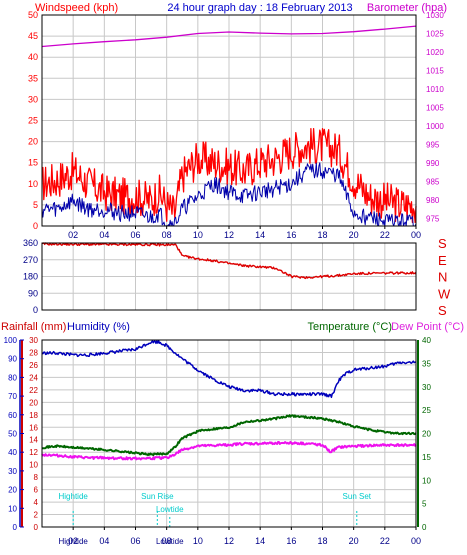 The width and height of the screenshot is (467, 555). Describe the element at coordinates (433, 145) in the screenshot. I see `baro-y-tick-995: 995` at that location.